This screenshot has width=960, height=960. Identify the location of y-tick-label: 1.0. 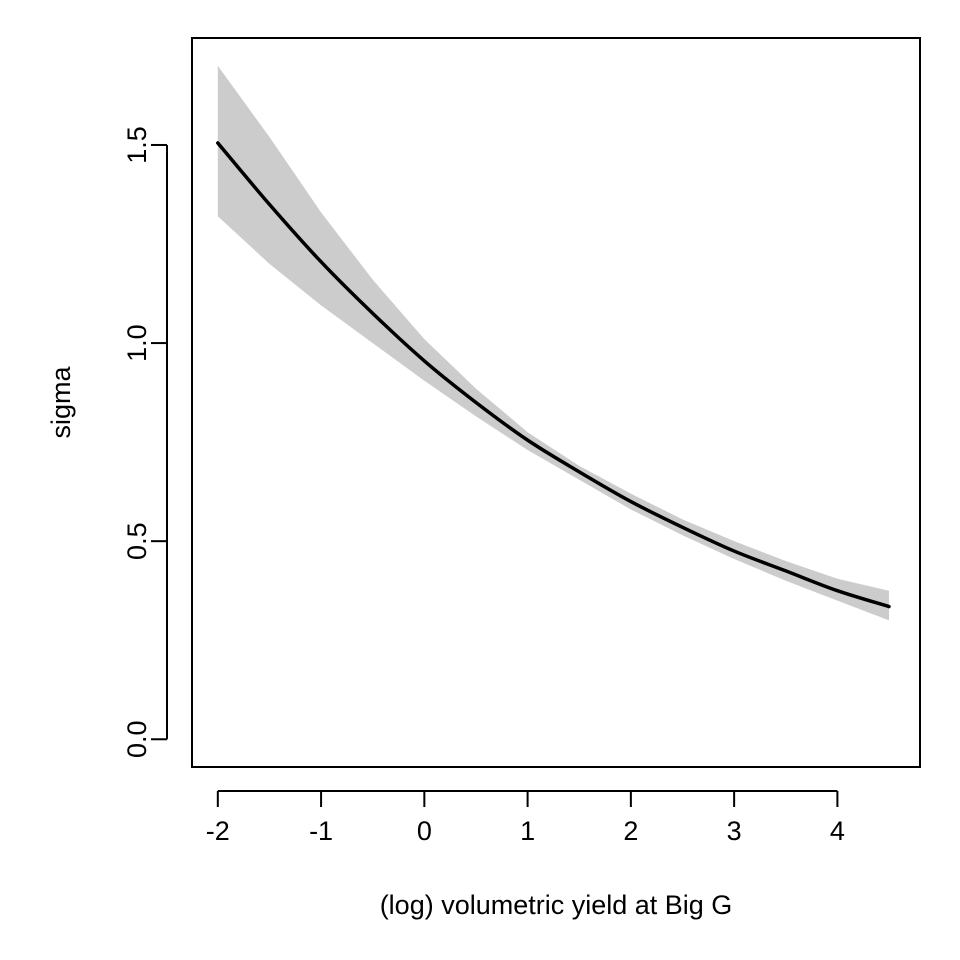
(137, 343).